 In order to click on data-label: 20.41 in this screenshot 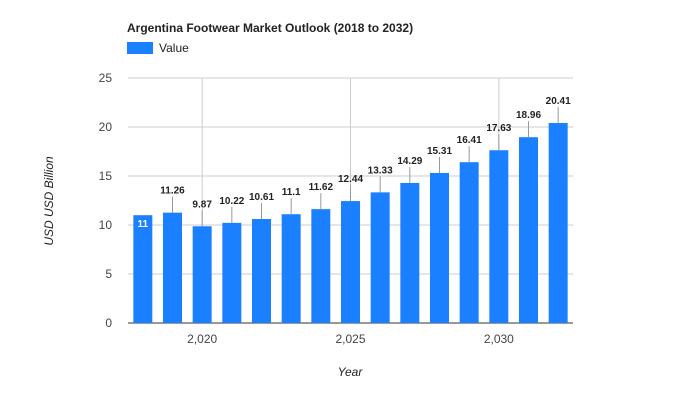, I will do `click(558, 101)`.